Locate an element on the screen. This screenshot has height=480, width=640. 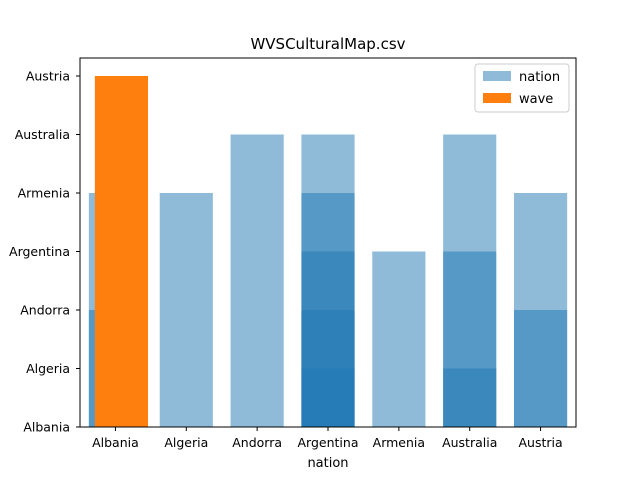
legend-swatch-wave is located at coordinates (497, 98).